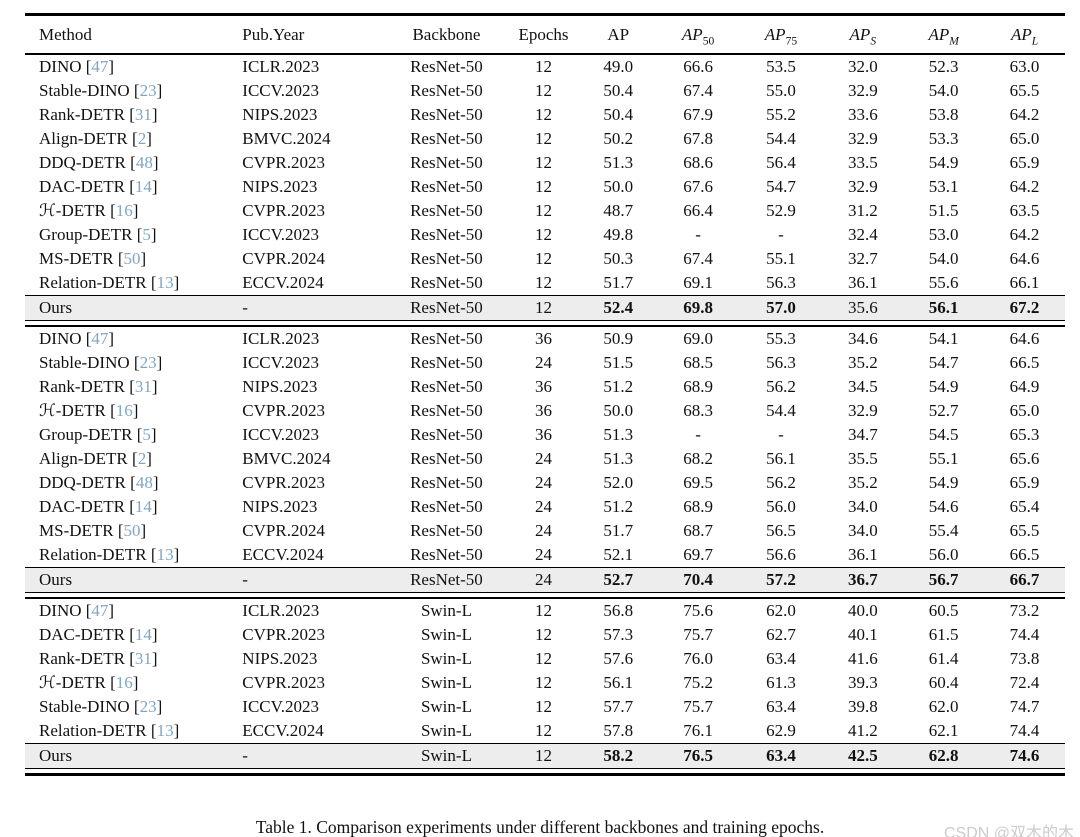 This screenshot has width=1080, height=837. I want to click on metric-value: 75.6, so click(698, 610).